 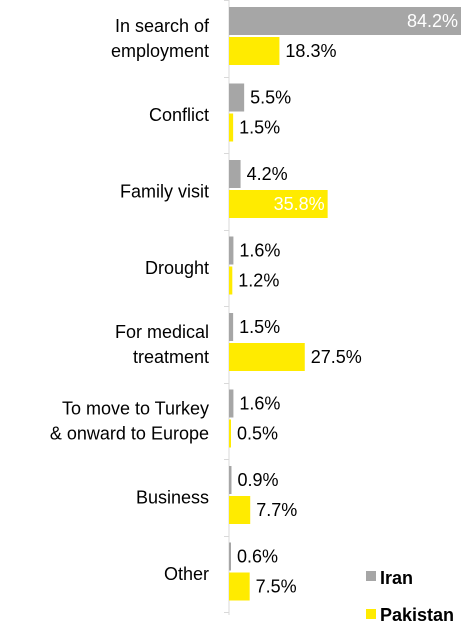 I want to click on data-label-iran: 1.5%, so click(x=259, y=327).